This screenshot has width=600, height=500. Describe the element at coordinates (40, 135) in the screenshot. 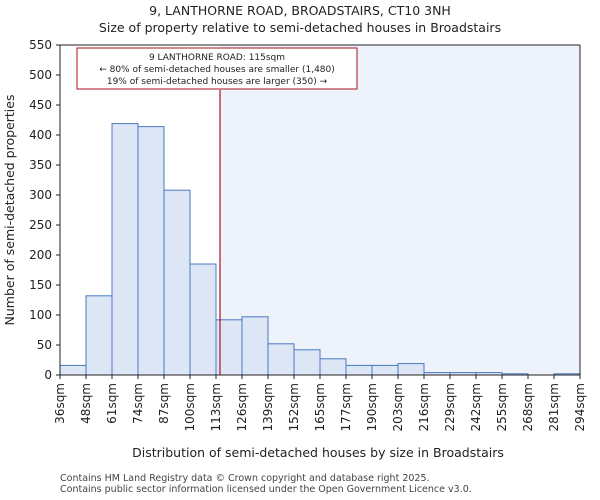

I see `y-tick-label: 400` at that location.